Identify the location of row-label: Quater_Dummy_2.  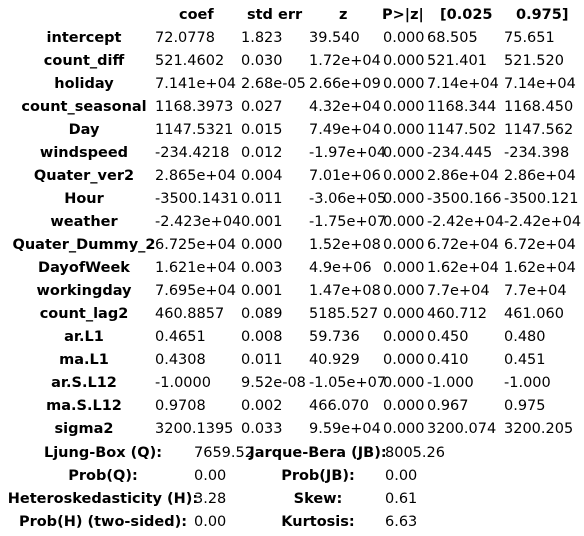
(84, 245).